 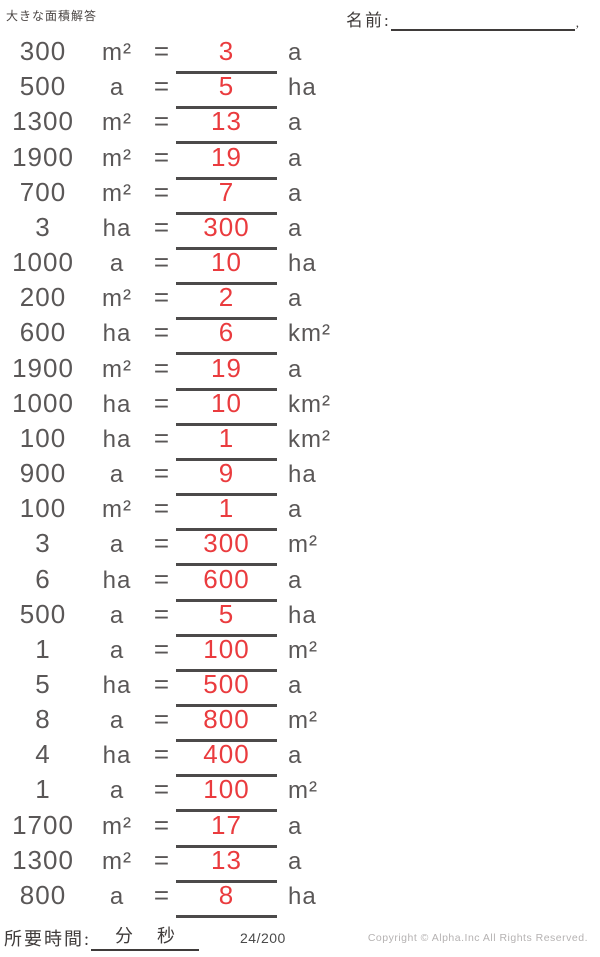 I want to click on conversion-row: 800 a = 8 ha, so click(x=180, y=899).